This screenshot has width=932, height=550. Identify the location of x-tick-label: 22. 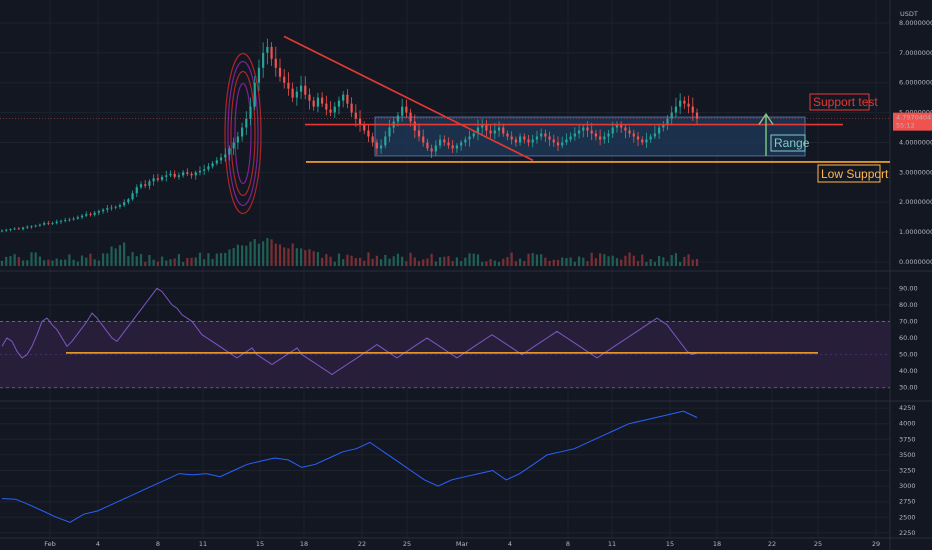
(772, 544).